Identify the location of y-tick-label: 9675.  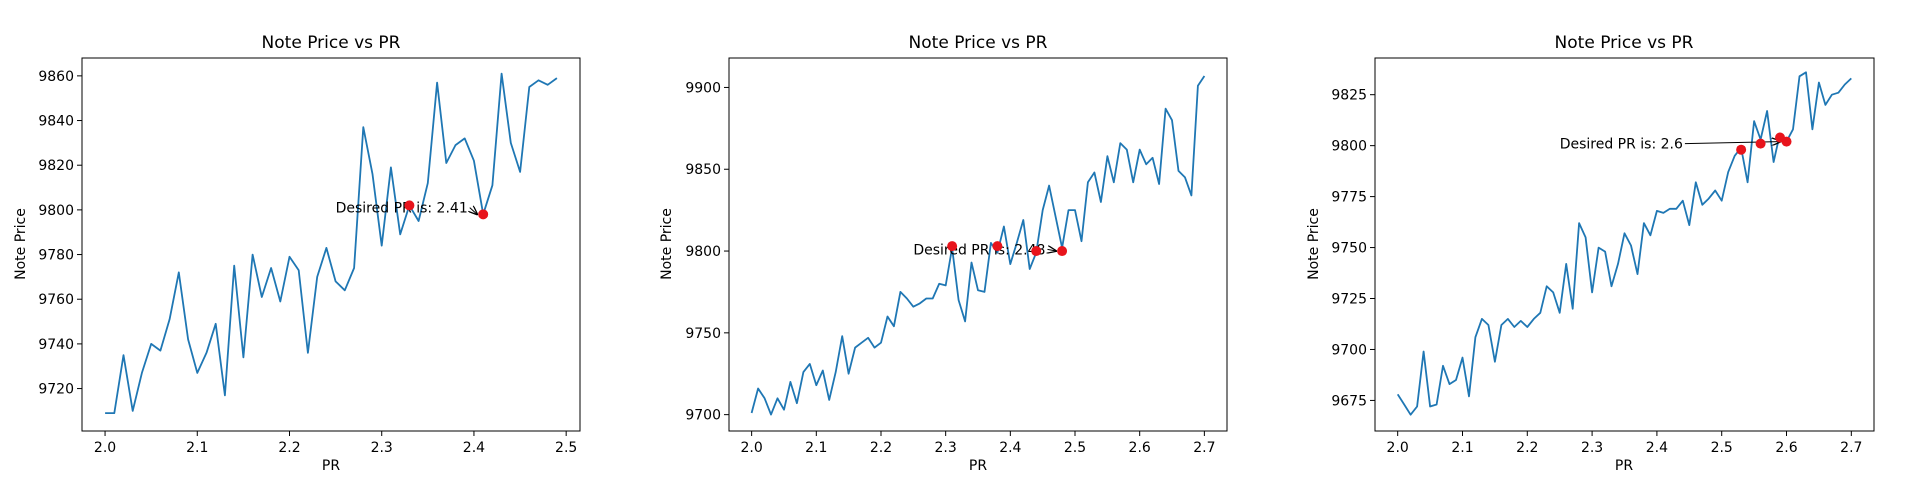
(1349, 401).